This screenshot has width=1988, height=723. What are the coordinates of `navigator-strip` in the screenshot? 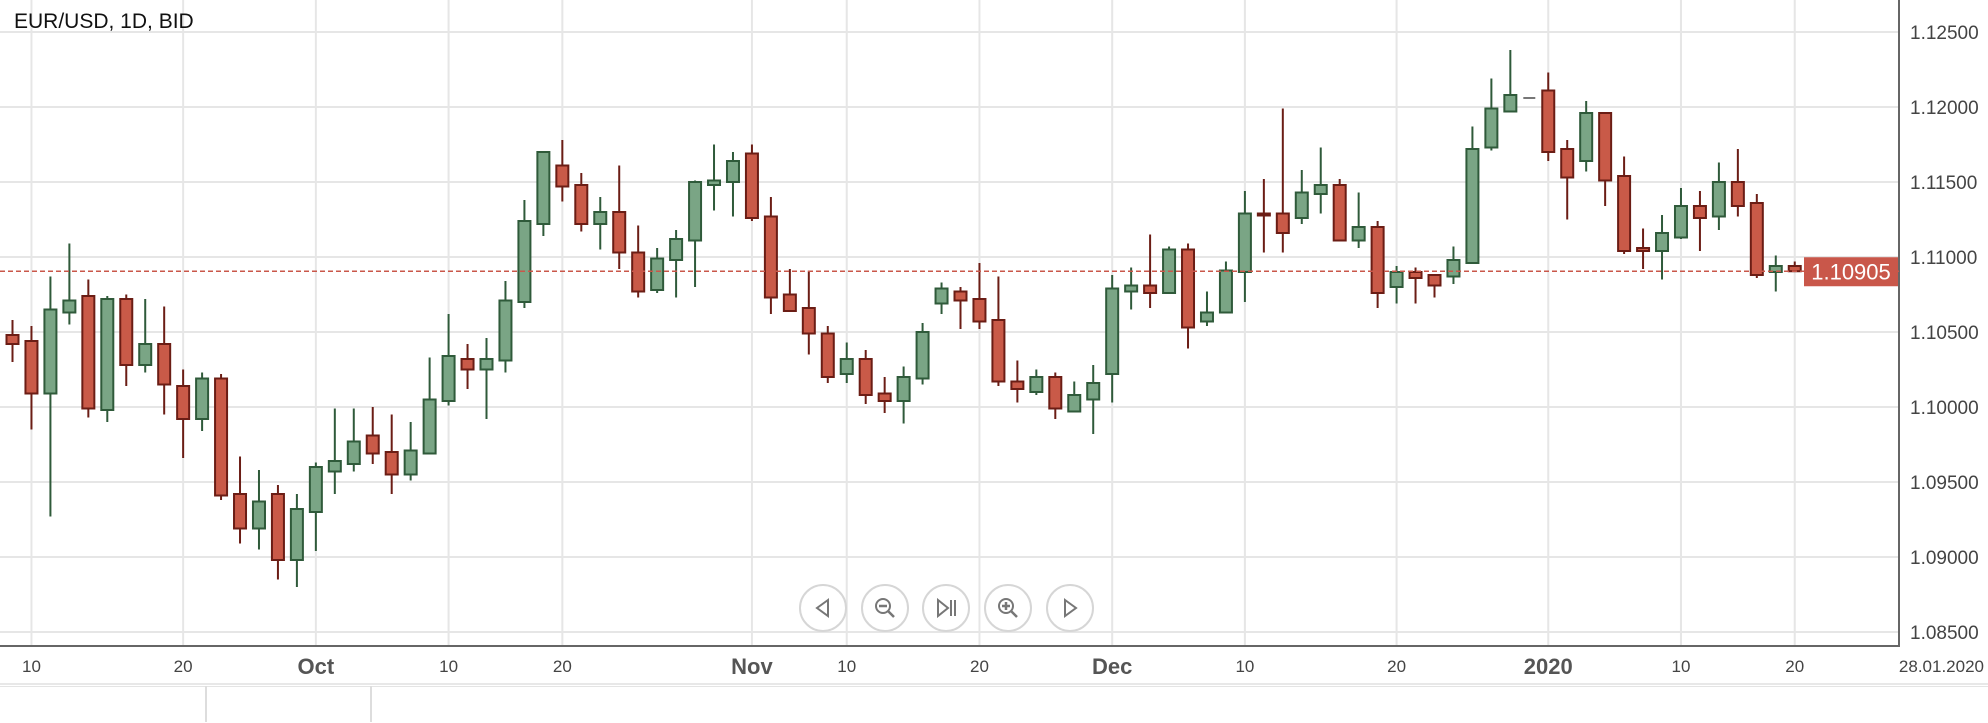 It's located at (994, 704).